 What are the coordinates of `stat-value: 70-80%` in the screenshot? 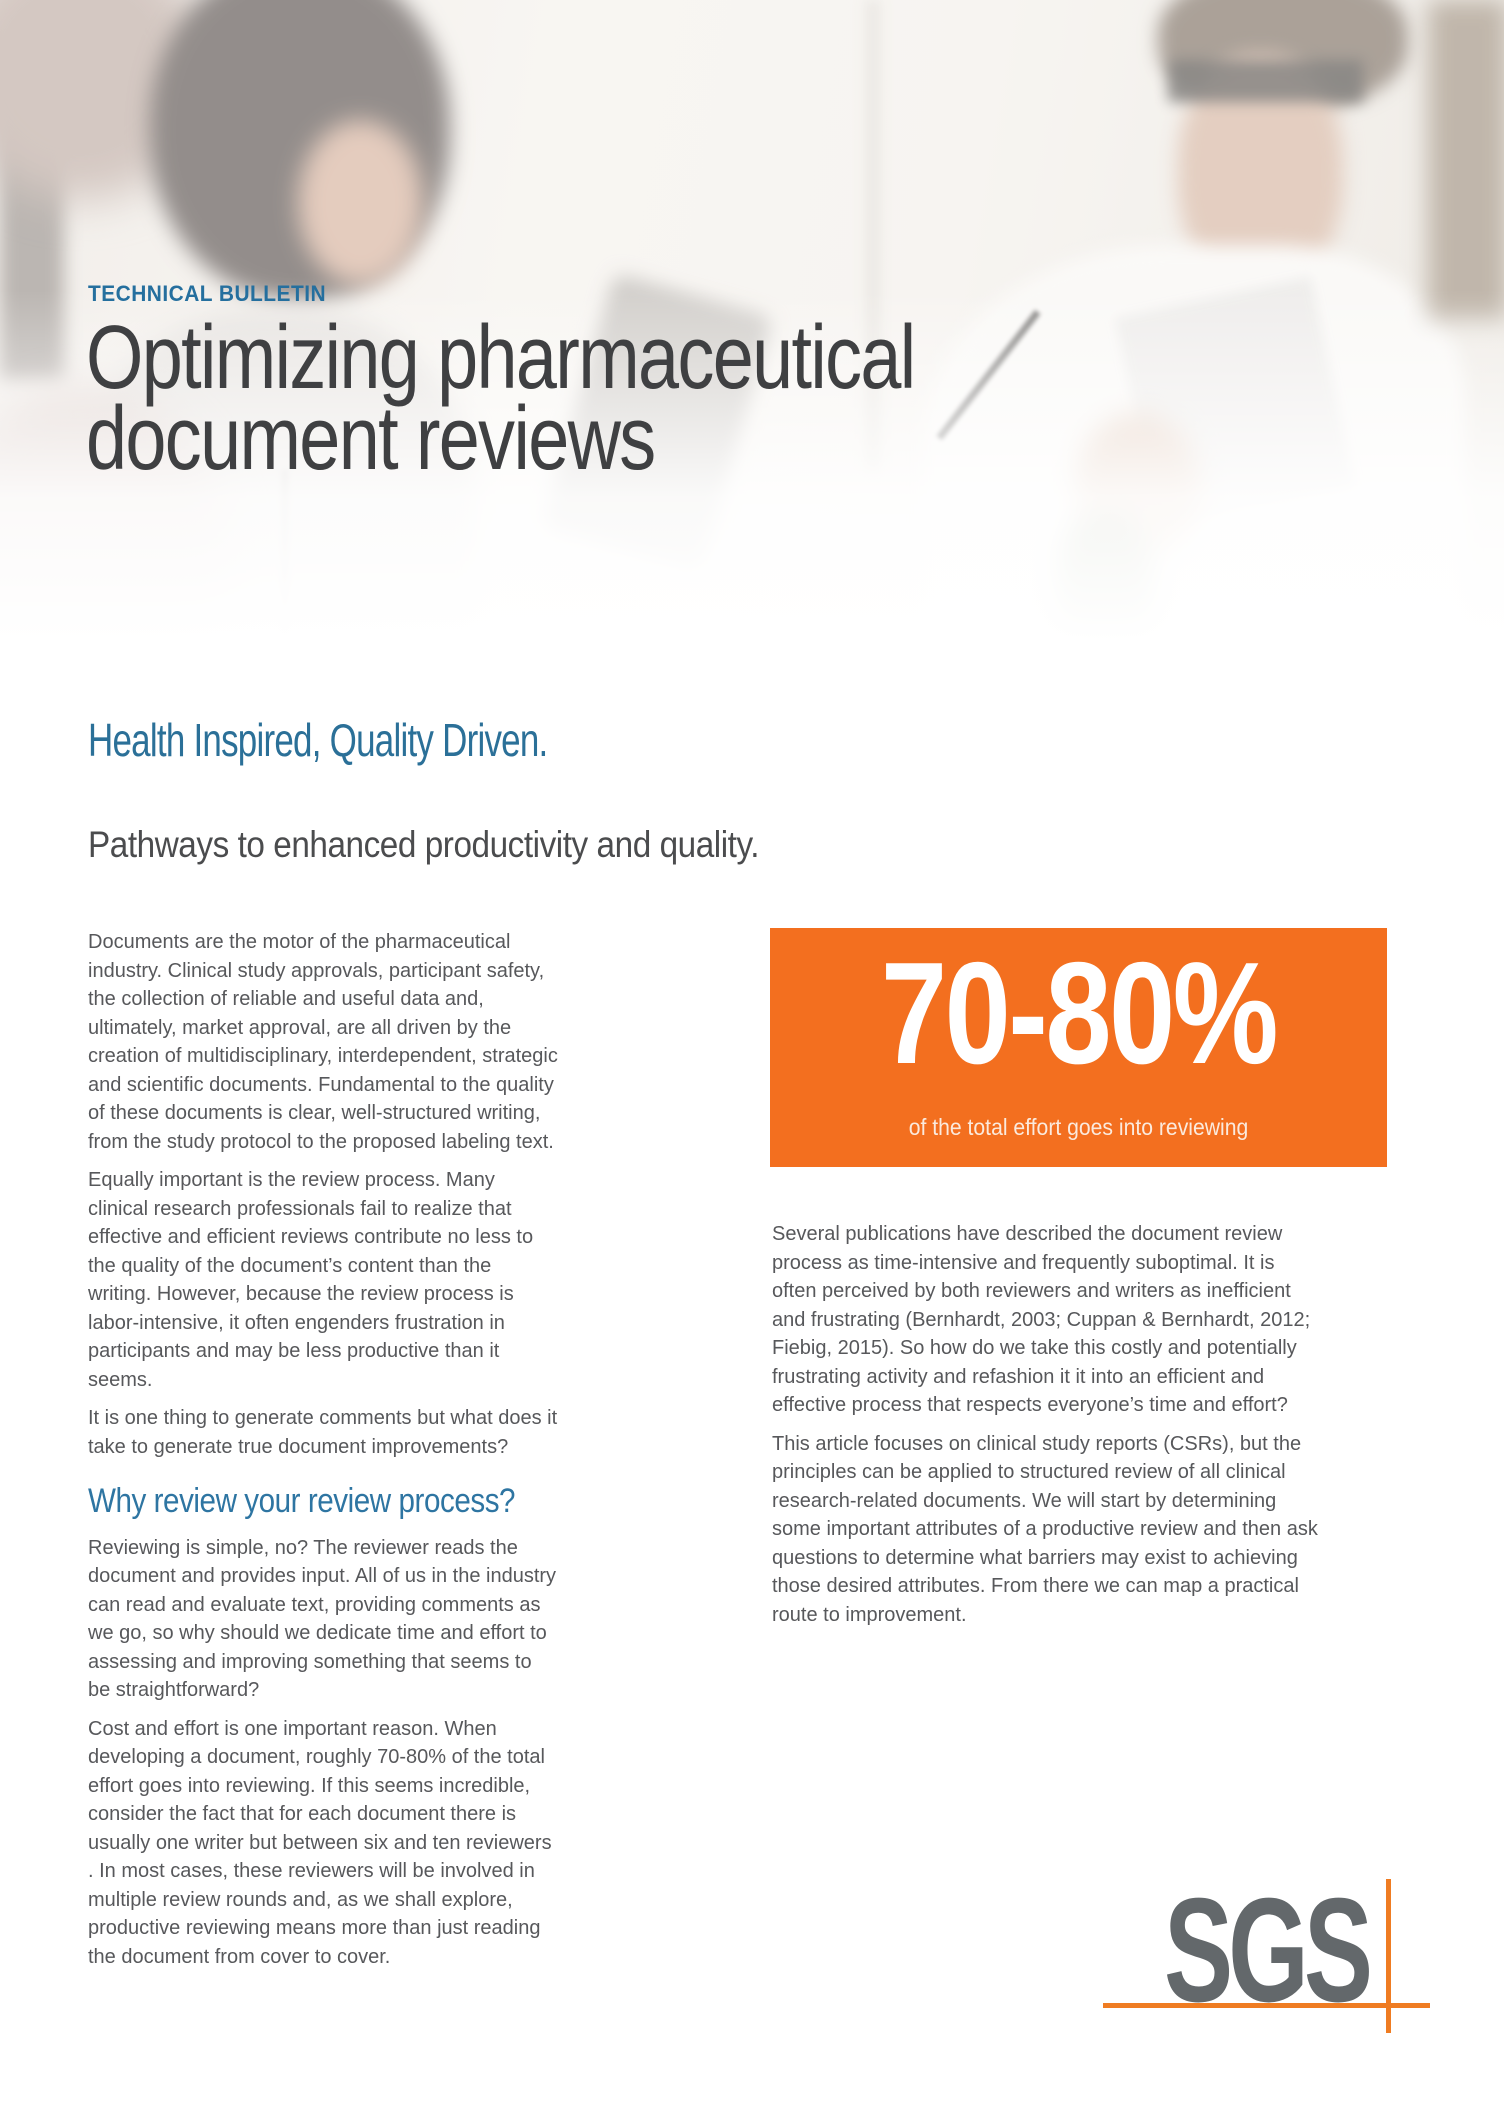 It's located at (1079, 1013).